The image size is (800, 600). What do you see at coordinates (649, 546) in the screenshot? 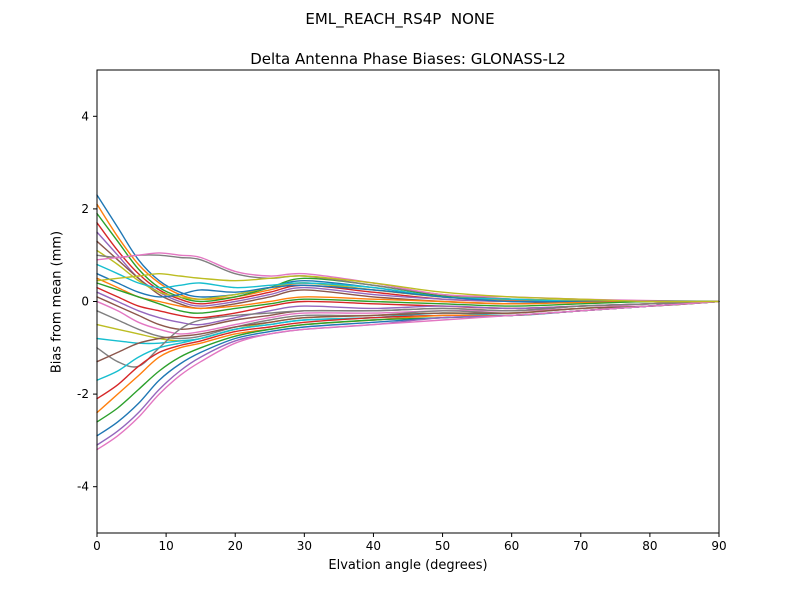
I see `x-tick-label: 80` at bounding box center [649, 546].